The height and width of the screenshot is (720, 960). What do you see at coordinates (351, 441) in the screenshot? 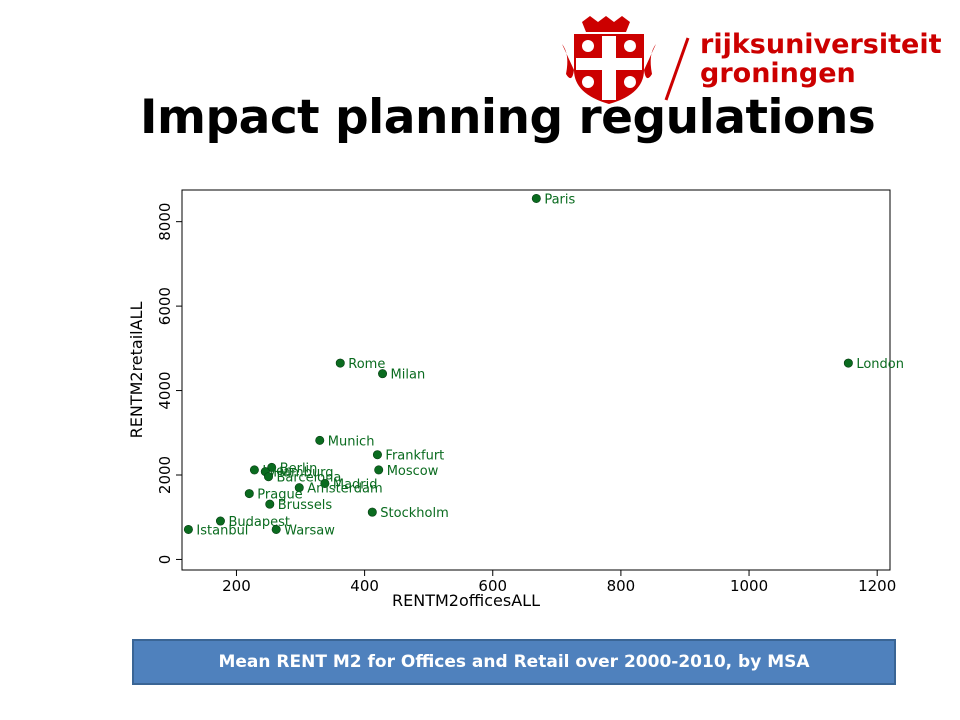
I see `data-label: Munich` at bounding box center [351, 441].